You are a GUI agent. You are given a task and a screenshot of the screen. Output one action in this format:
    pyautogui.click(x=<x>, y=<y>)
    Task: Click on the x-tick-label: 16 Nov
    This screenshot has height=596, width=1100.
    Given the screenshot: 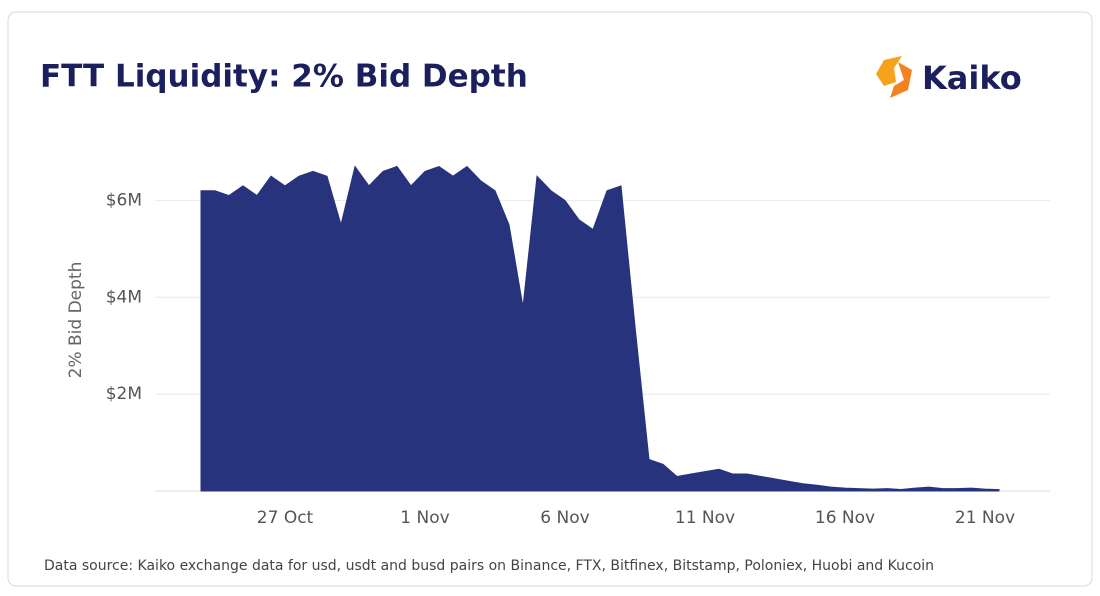 What is the action you would take?
    pyautogui.click(x=845, y=518)
    